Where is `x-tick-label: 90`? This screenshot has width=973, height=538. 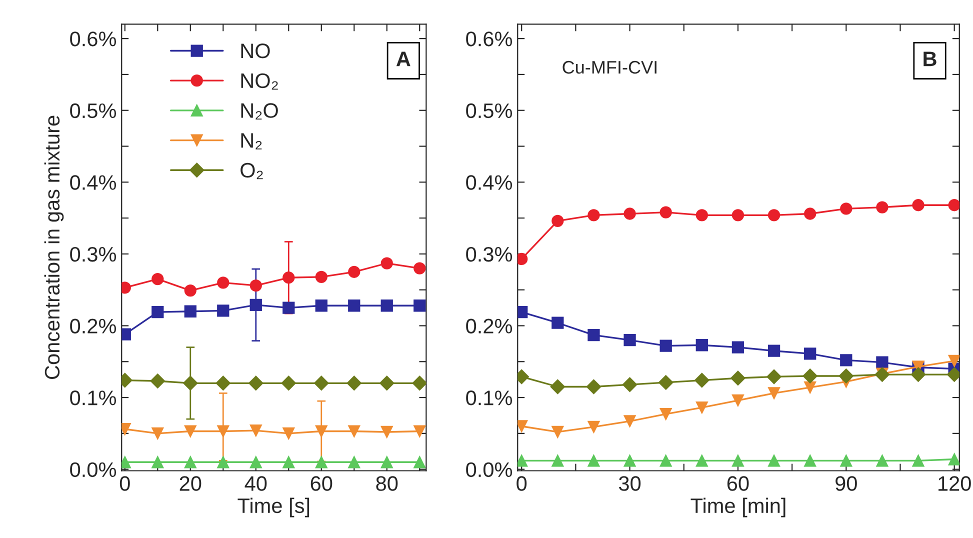 x-tick-label: 90 is located at coordinates (846, 483).